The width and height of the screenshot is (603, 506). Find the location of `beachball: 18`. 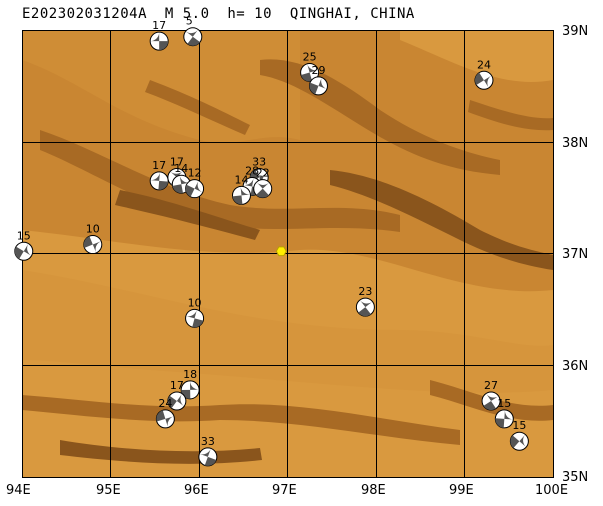

beachball: 18 is located at coordinates (190, 384).